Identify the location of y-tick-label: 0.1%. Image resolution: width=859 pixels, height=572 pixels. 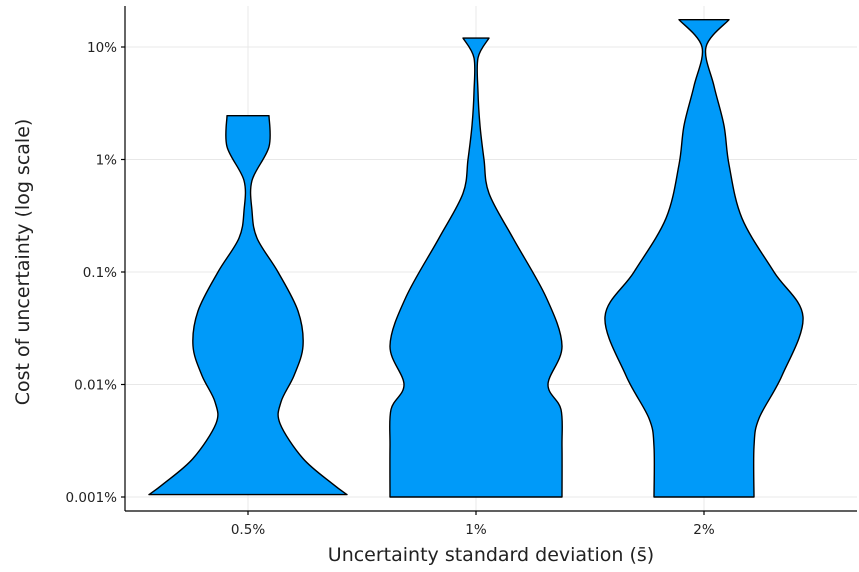
(100, 273).